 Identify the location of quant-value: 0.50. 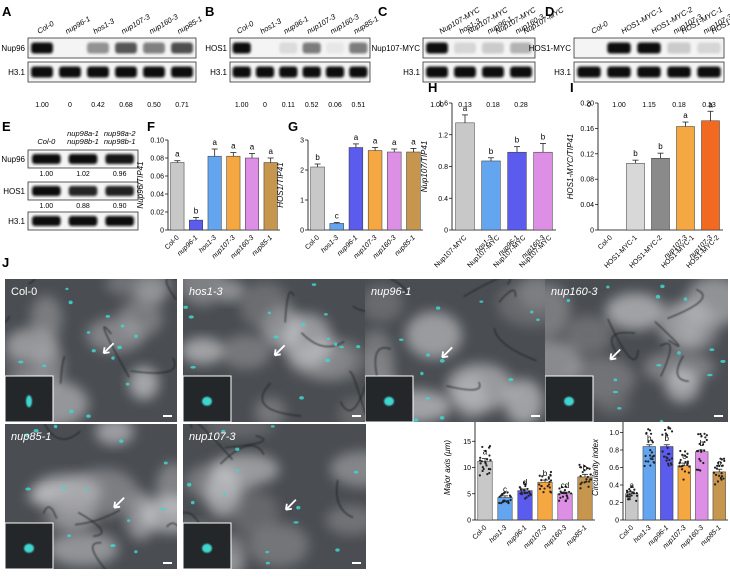
(154, 105).